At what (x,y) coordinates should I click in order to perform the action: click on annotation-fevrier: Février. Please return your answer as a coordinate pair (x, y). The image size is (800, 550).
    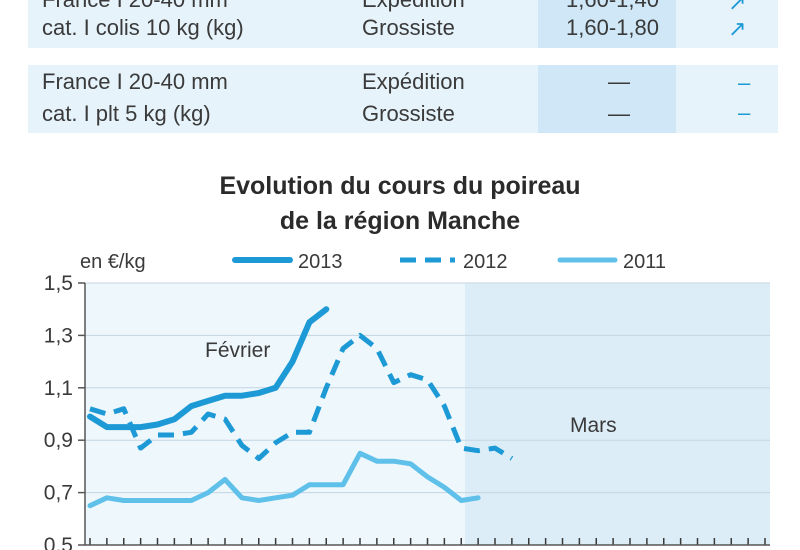
    Looking at the image, I should click on (237, 350).